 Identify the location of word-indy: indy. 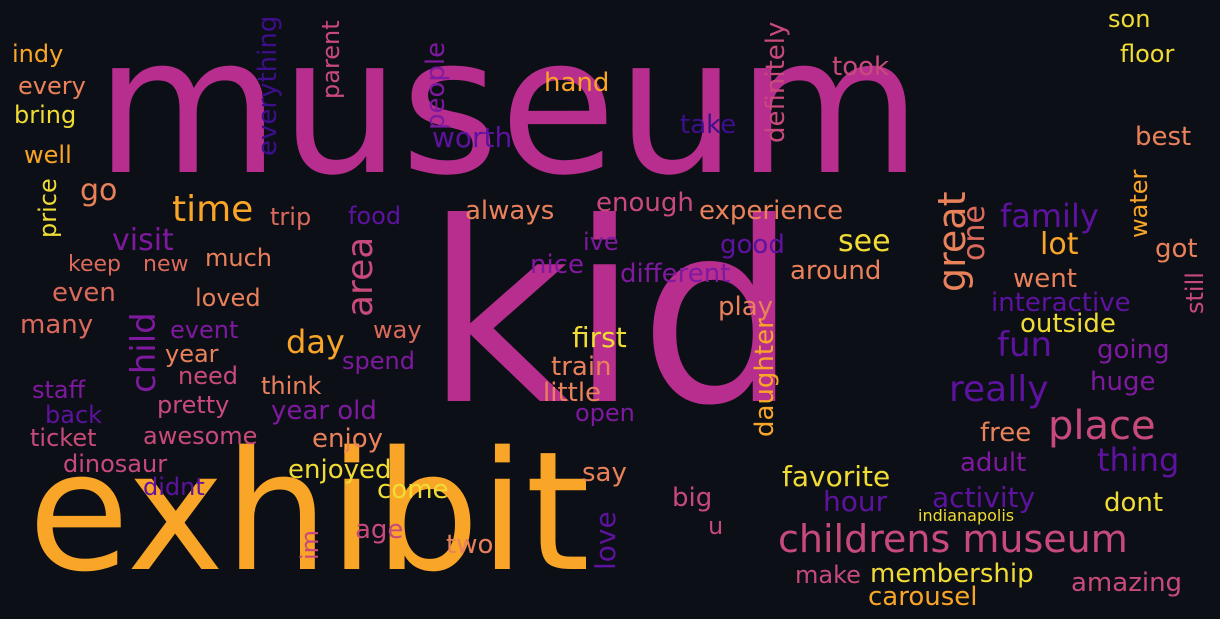
(38, 54).